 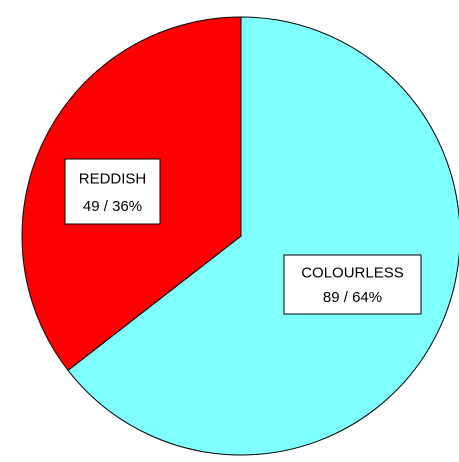 I want to click on slice-label-colourless: COLOURLESS 89 / 64%, so click(x=352, y=284).